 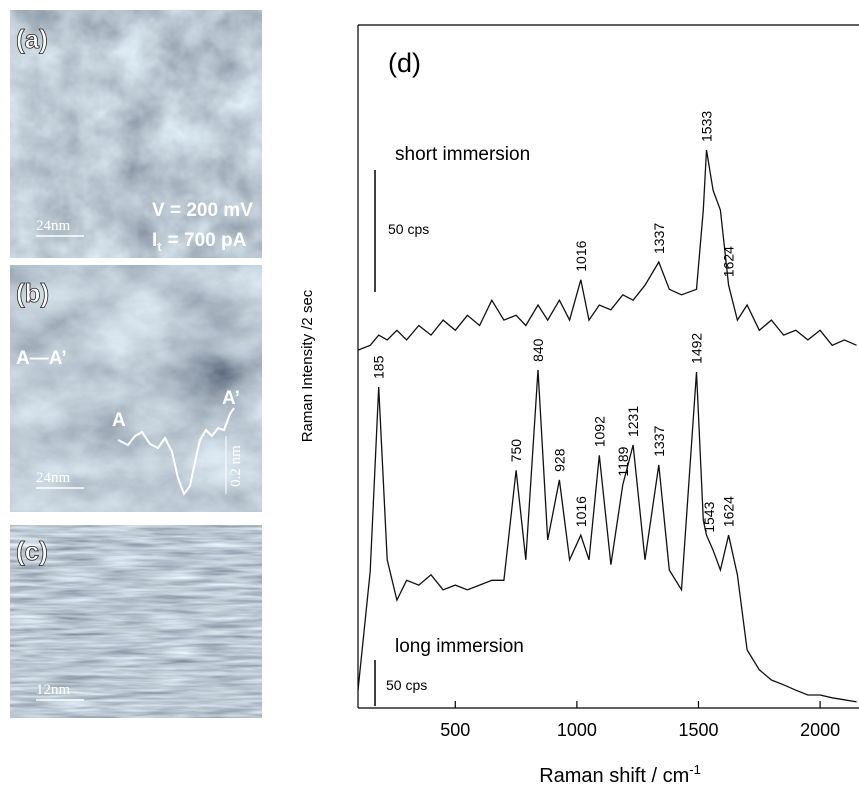 I want to click on current-sub: t, so click(x=159, y=246).